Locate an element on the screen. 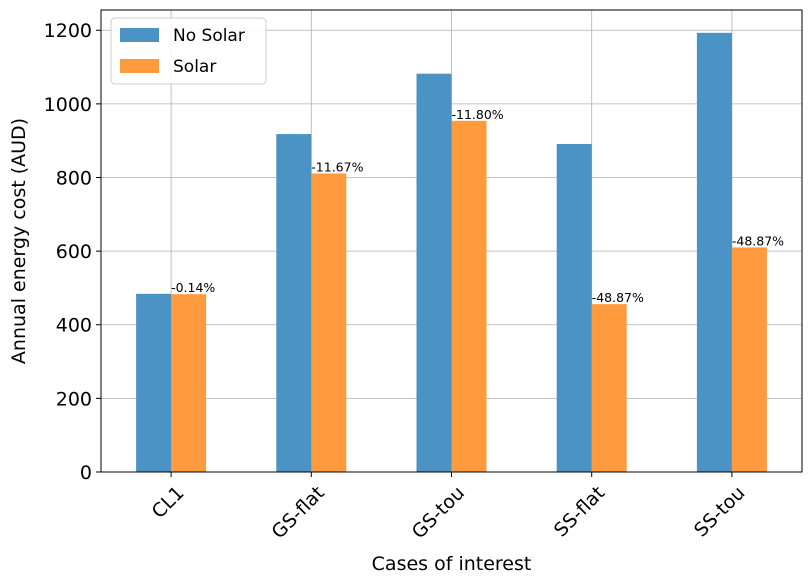 The height and width of the screenshot is (585, 809). x-tick-label: GS-flat is located at coordinates (298, 512).